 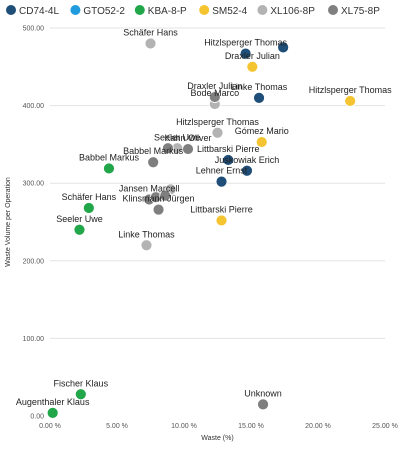 What do you see at coordinates (385, 426) in the screenshot?
I see `x-tick-label: 25.00 %` at bounding box center [385, 426].